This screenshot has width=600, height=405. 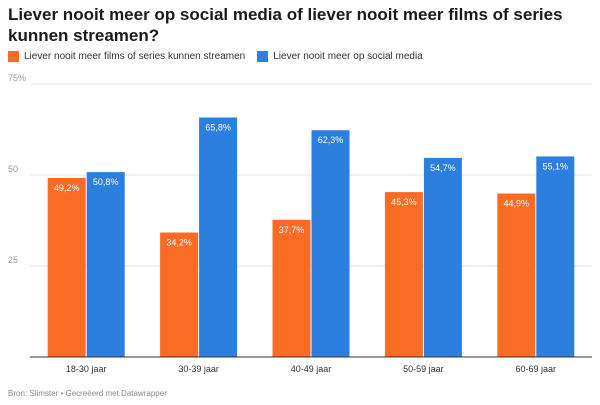 I want to click on y-tick-label-0: 75%, so click(x=17, y=78).